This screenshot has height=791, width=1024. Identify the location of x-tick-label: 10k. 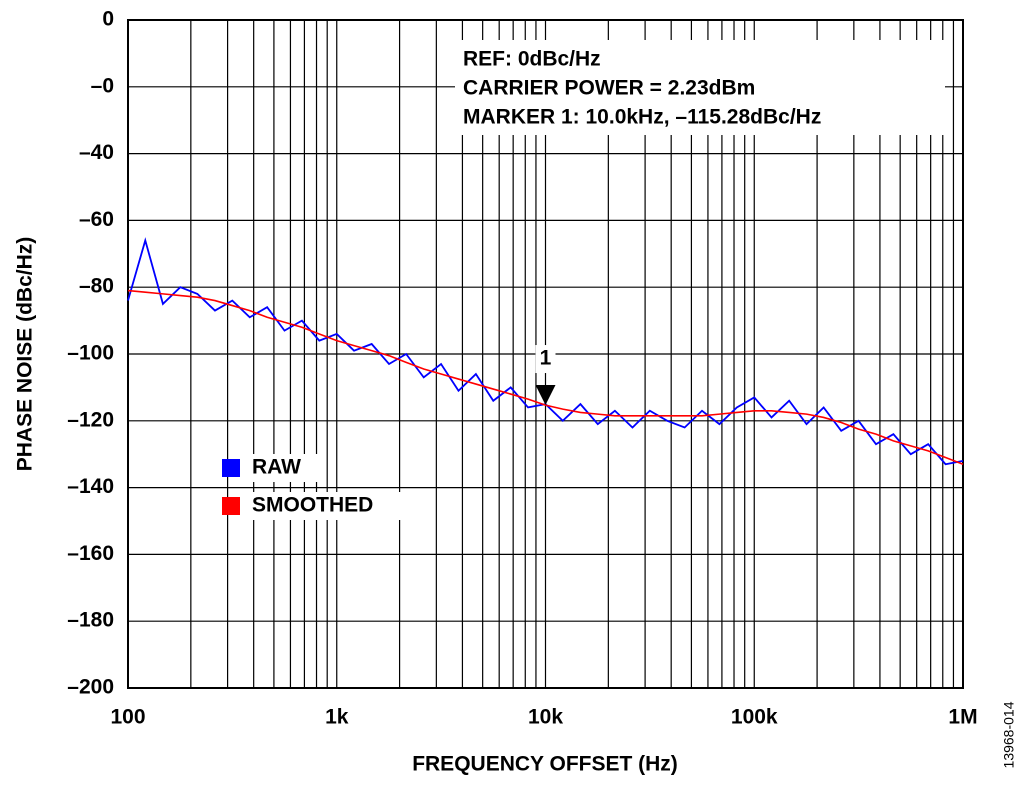
(545, 717).